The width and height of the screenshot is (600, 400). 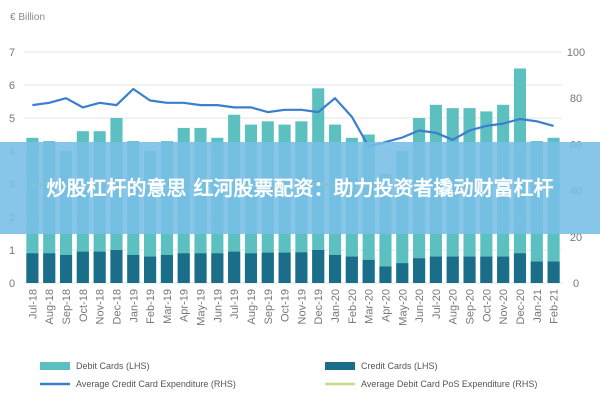 What do you see at coordinates (302, 306) in the screenshot?
I see `x-tick-label: Nov-19` at bounding box center [302, 306].